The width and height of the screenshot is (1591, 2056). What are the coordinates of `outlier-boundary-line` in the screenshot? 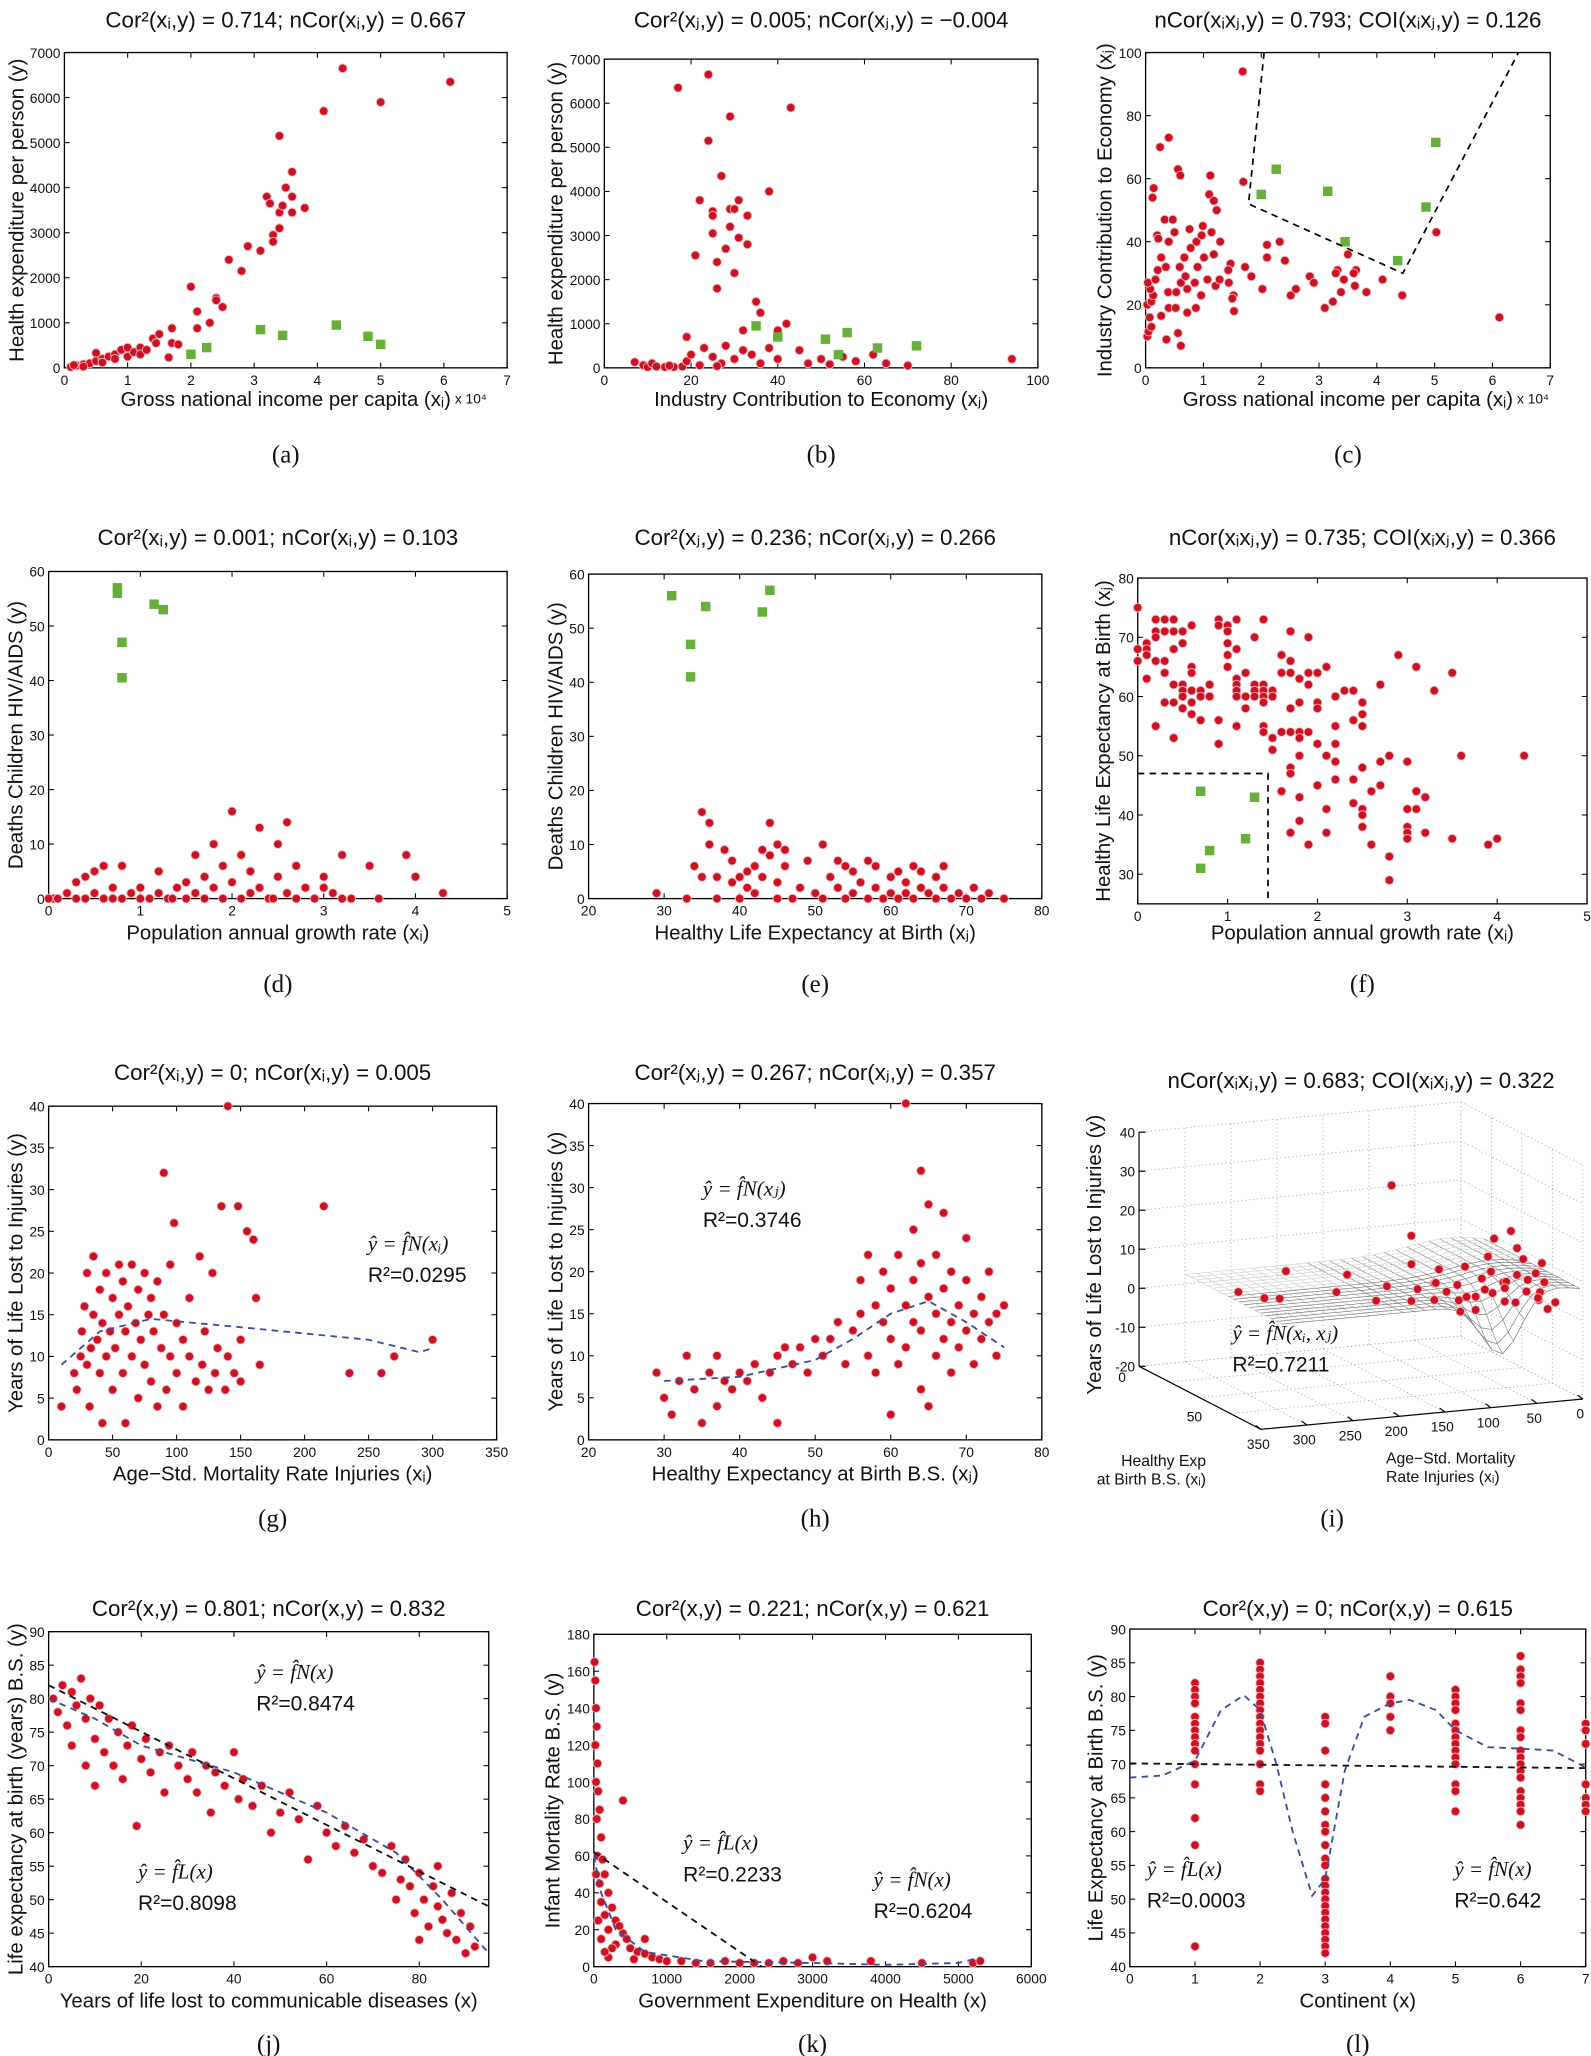 It's located at (1383, 163).